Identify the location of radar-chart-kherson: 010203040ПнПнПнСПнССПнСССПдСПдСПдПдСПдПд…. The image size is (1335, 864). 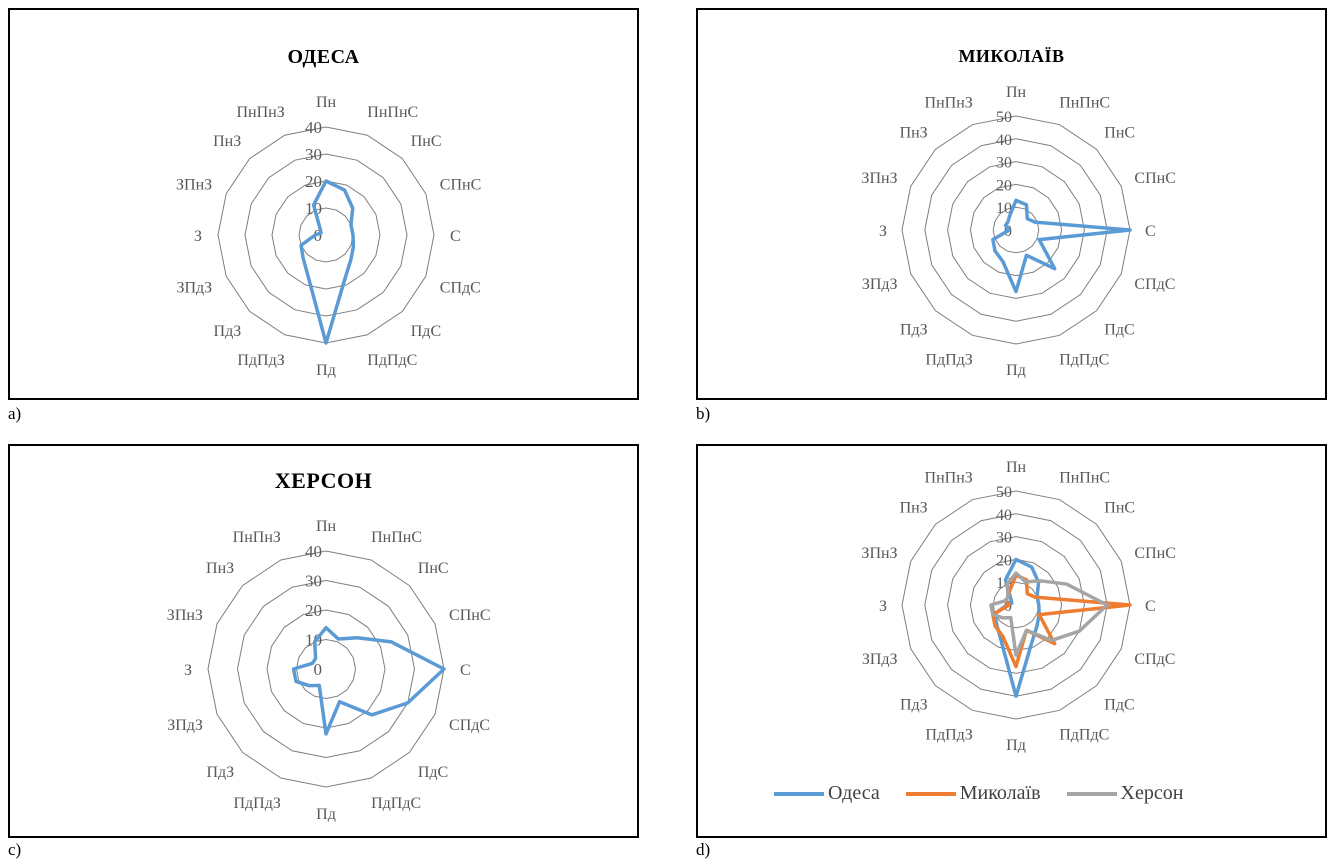
(329, 670).